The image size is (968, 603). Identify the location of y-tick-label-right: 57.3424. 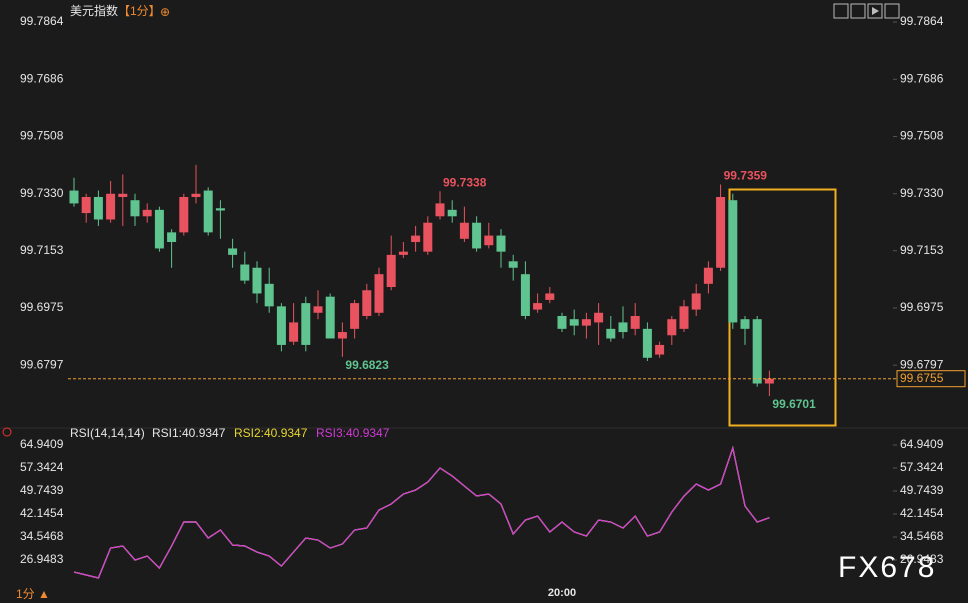
(922, 467).